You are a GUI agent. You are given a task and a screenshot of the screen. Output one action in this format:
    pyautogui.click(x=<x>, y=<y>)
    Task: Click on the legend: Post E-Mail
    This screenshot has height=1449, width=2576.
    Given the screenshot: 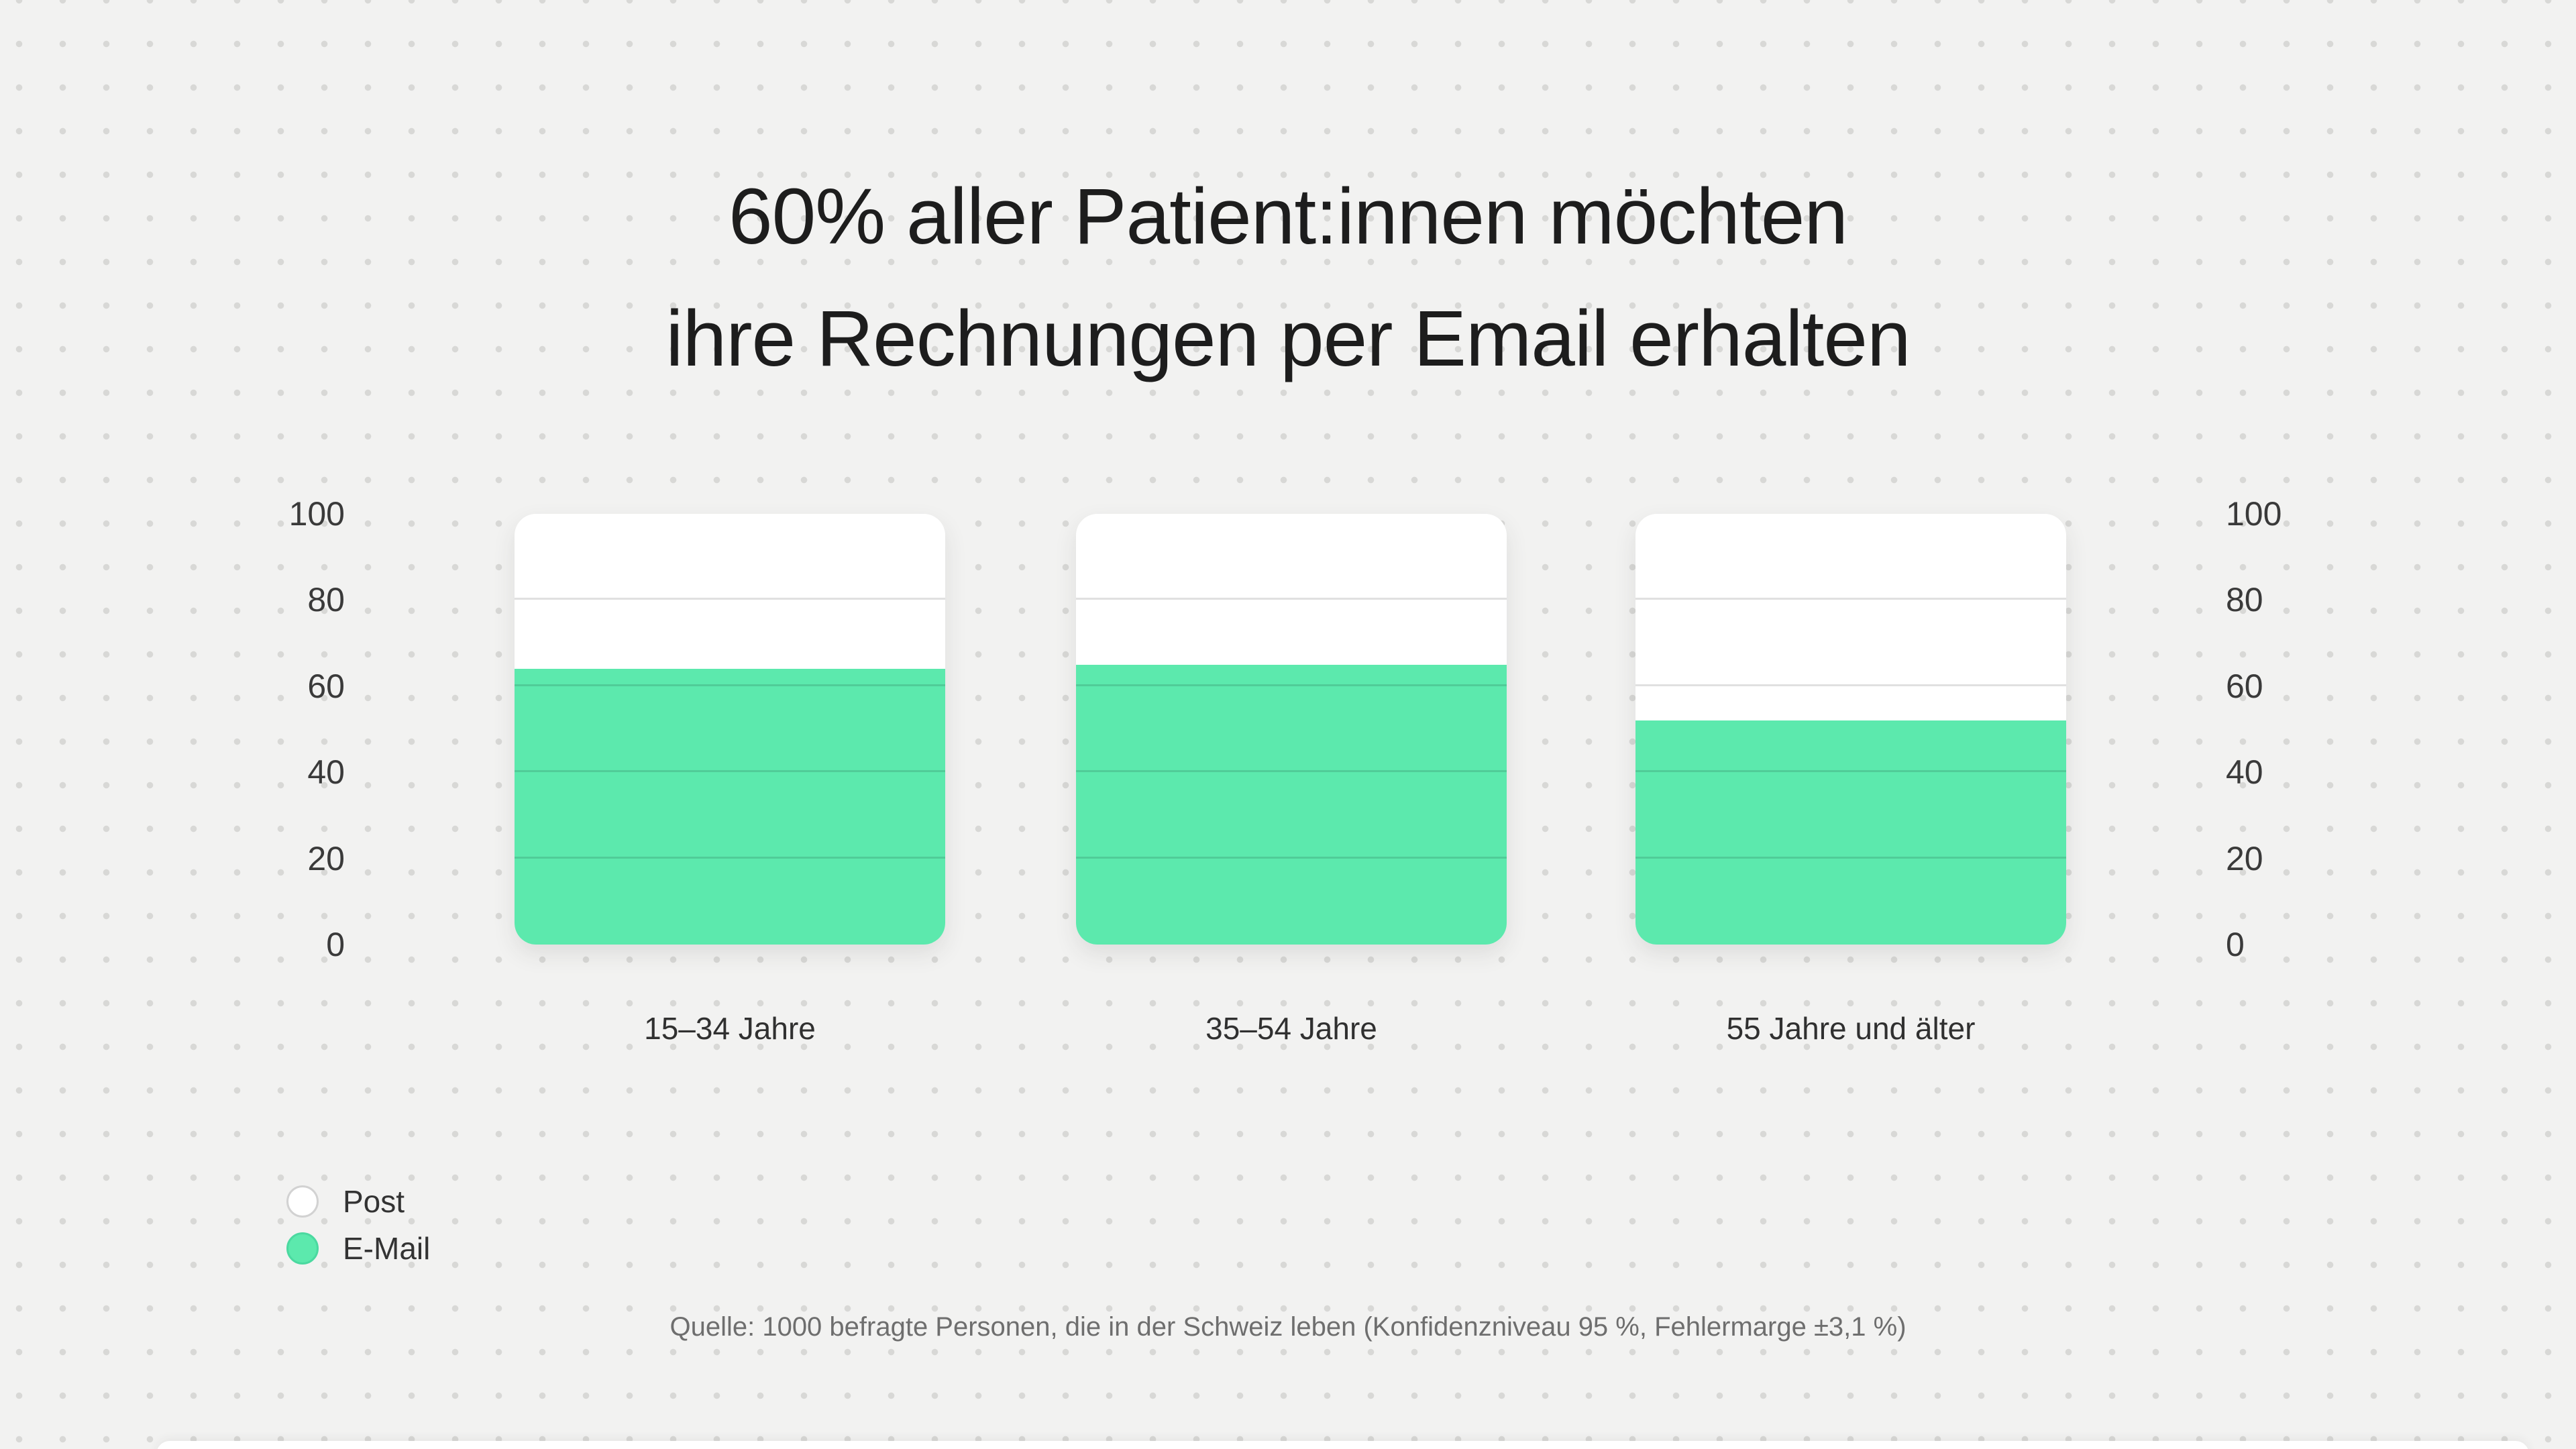 What is the action you would take?
    pyautogui.click(x=358, y=1229)
    